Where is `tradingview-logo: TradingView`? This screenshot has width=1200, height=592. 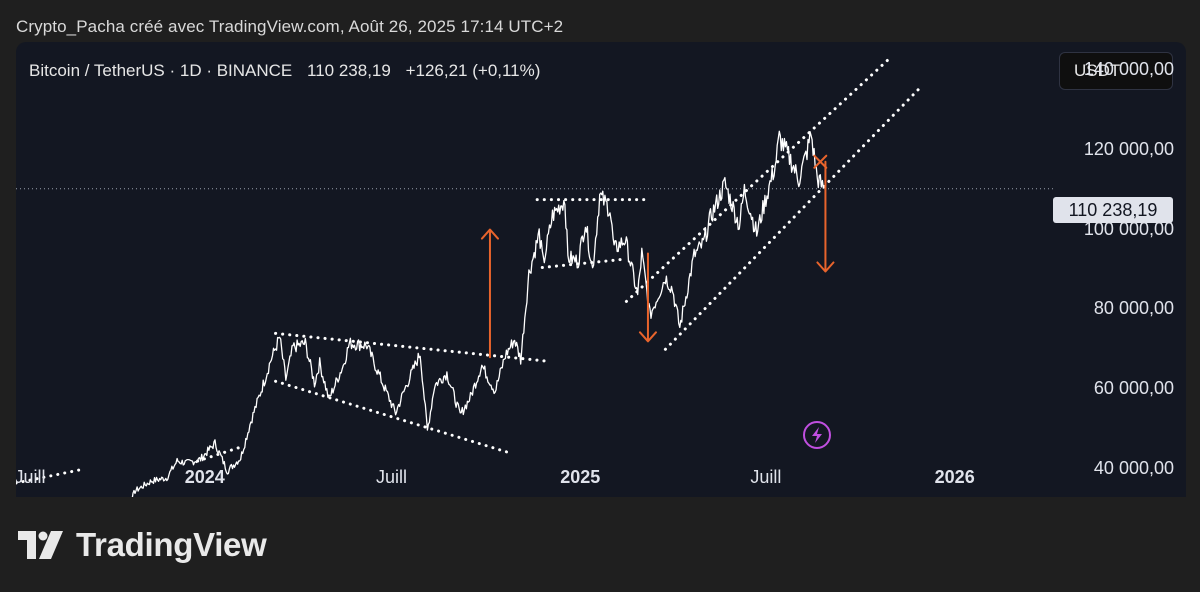
tradingview-logo: TradingView is located at coordinates (142, 545).